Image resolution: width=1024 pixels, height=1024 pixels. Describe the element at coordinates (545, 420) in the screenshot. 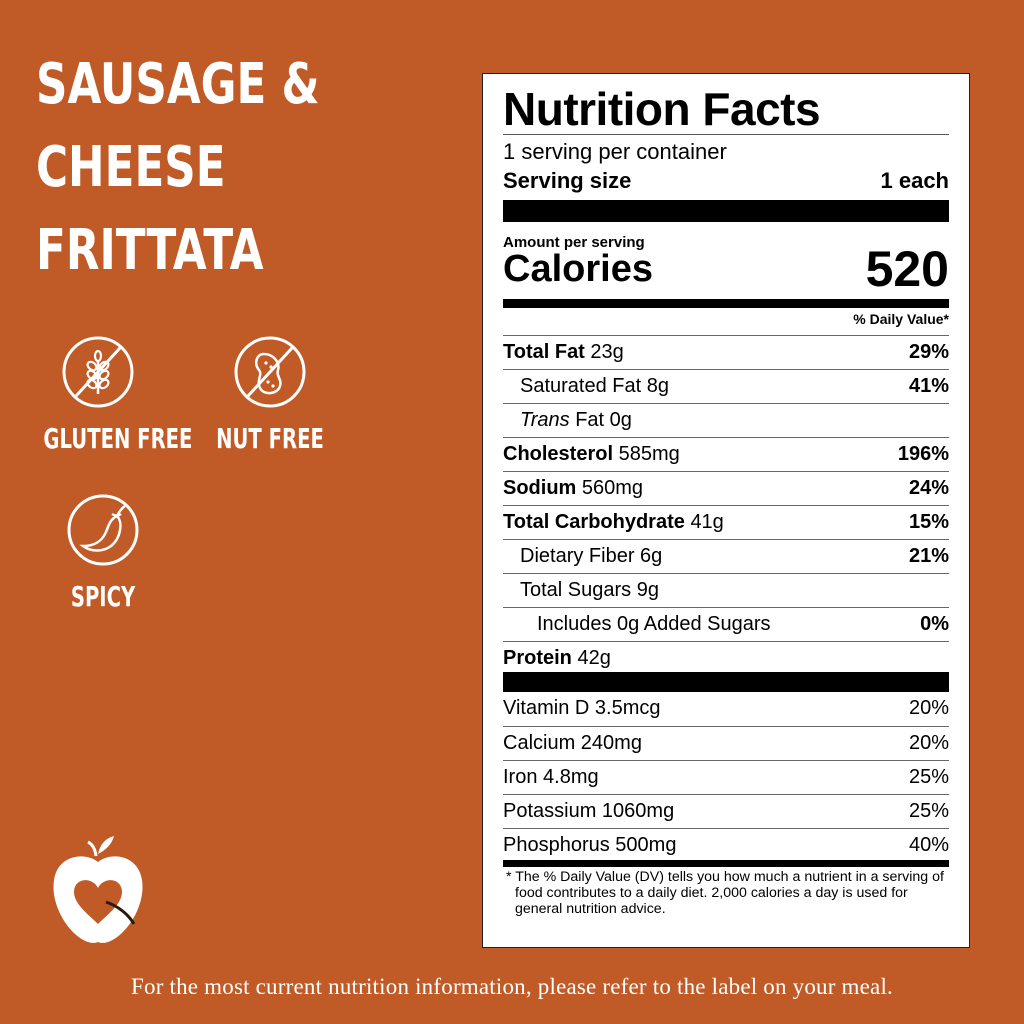

I see `nutrient-name: Trans` at that location.